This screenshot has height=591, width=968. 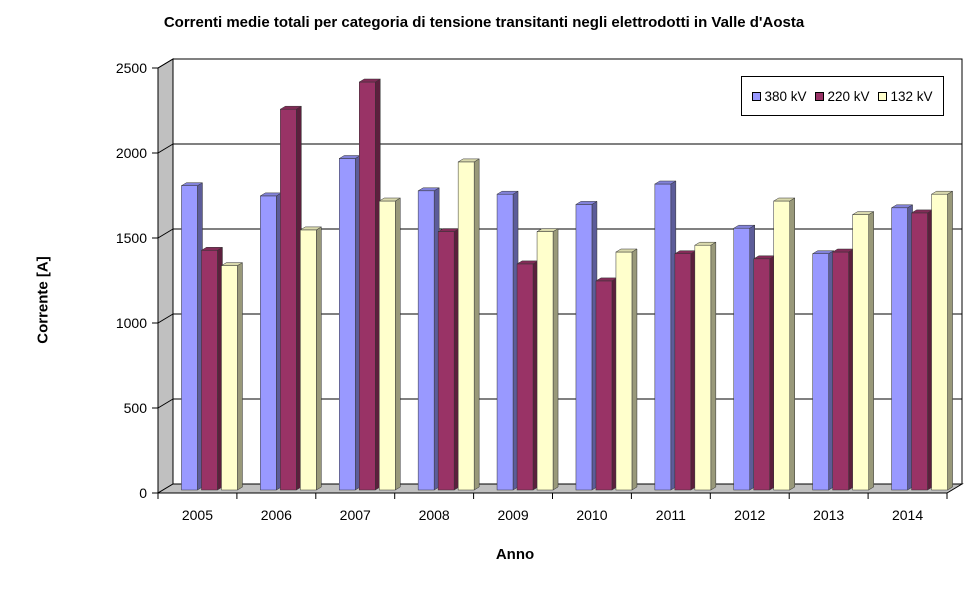 What do you see at coordinates (848, 96) in the screenshot?
I see `legend-label: 220 kV` at bounding box center [848, 96].